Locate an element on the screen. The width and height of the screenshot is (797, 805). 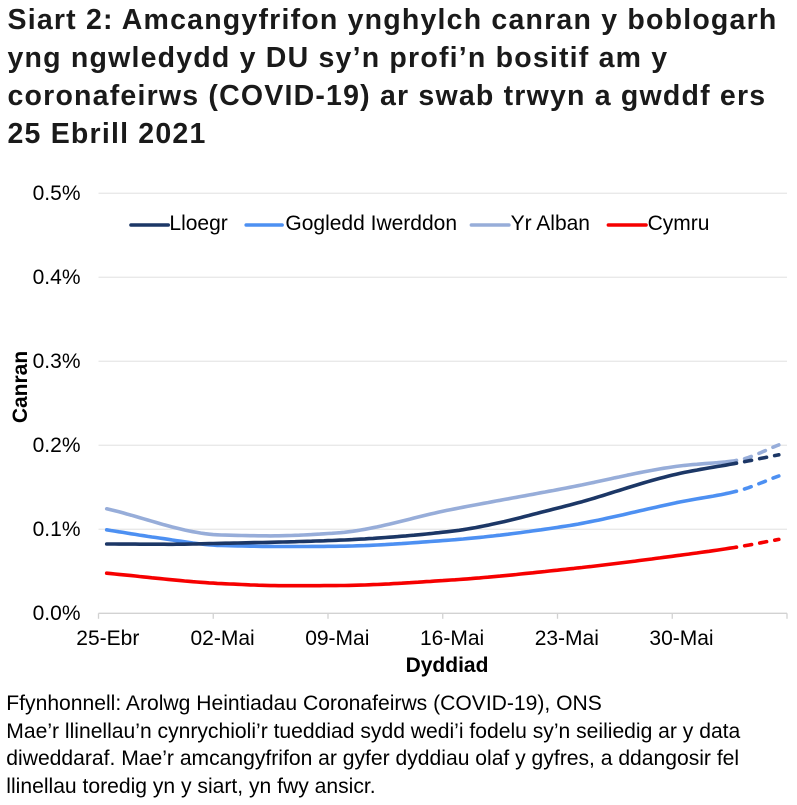
svg-text: 16-Mai is located at coordinates (452, 638).